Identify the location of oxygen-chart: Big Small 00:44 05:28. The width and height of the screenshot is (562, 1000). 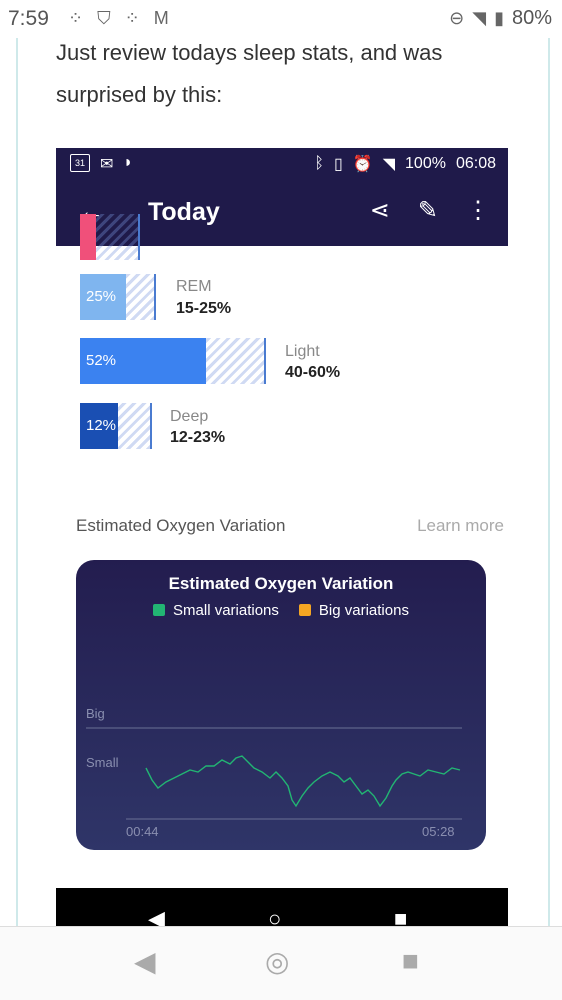
(274, 772).